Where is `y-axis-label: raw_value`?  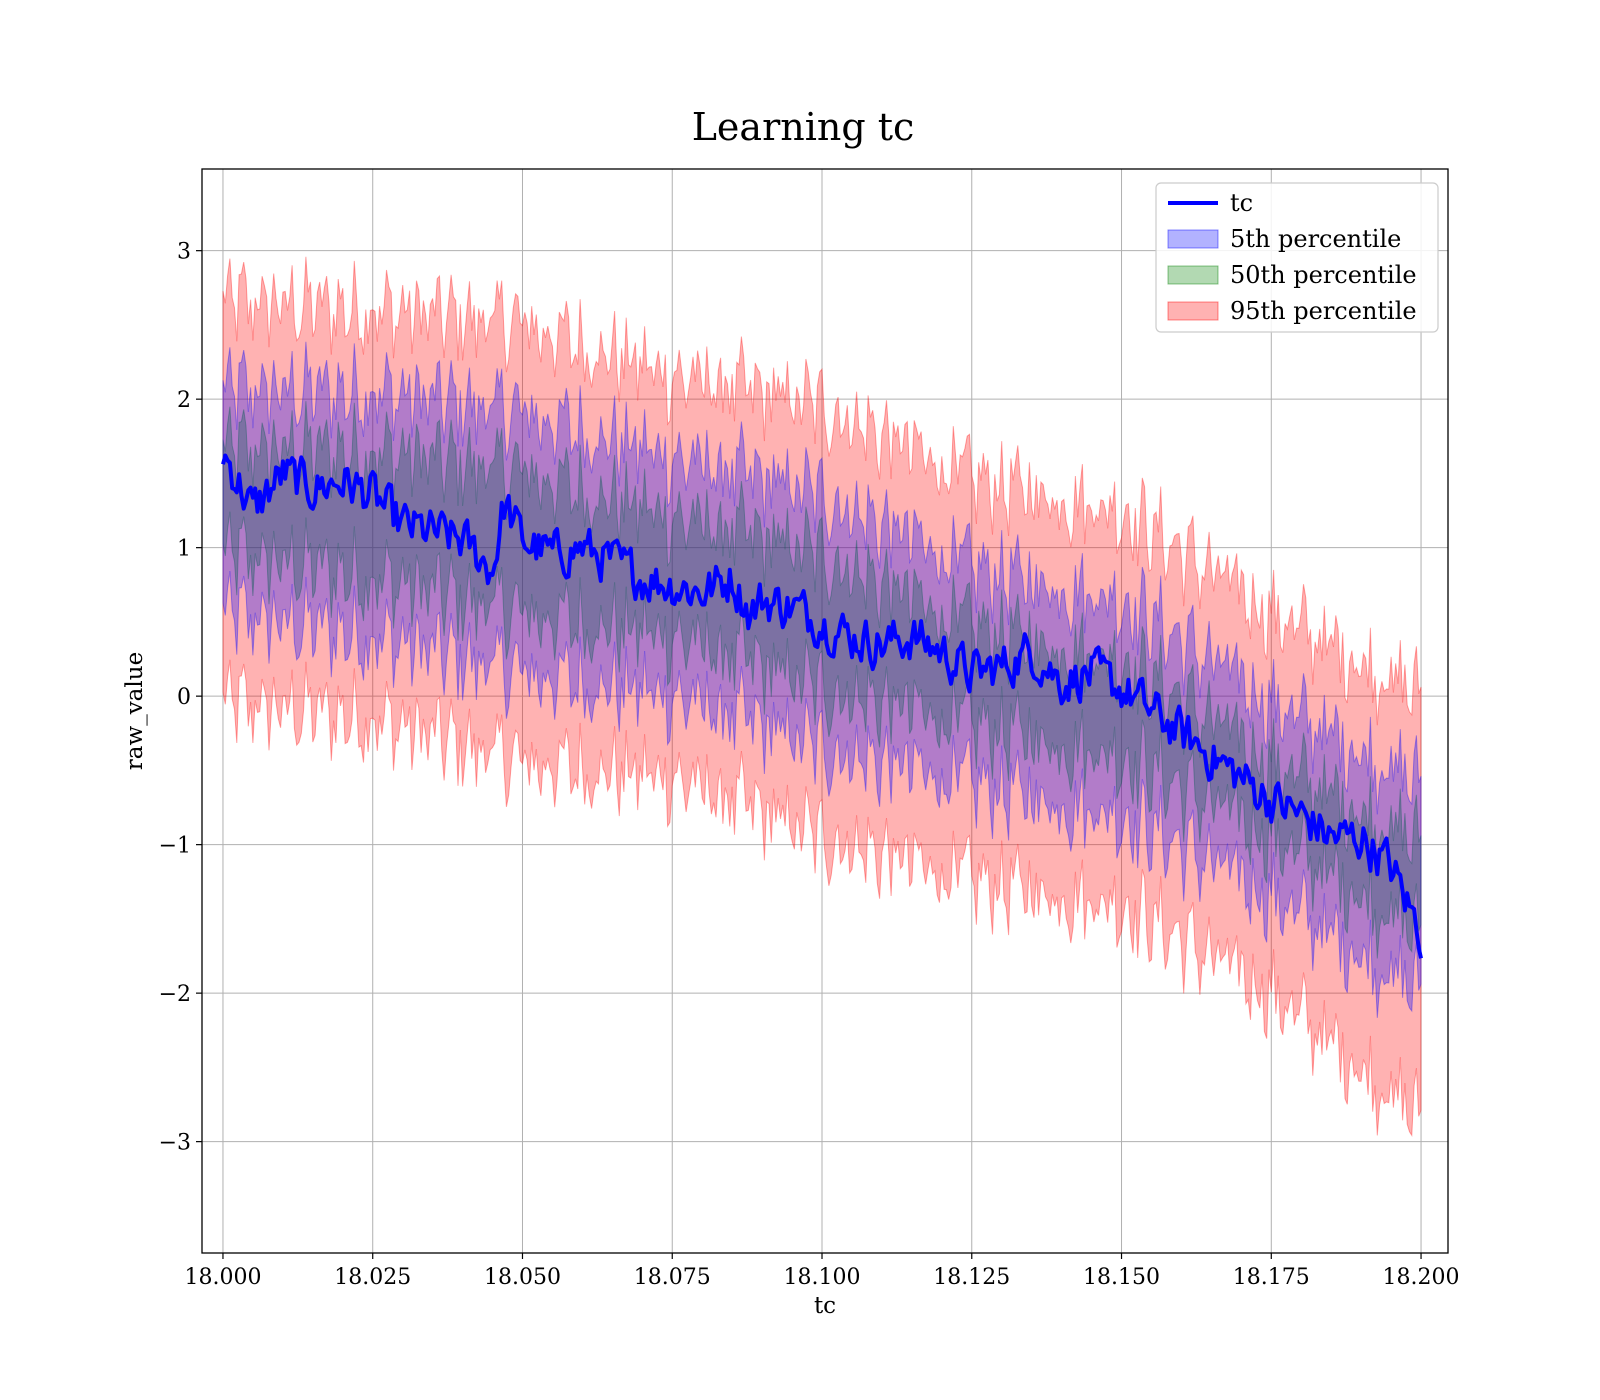 y-axis-label: raw_value is located at coordinates (135, 711).